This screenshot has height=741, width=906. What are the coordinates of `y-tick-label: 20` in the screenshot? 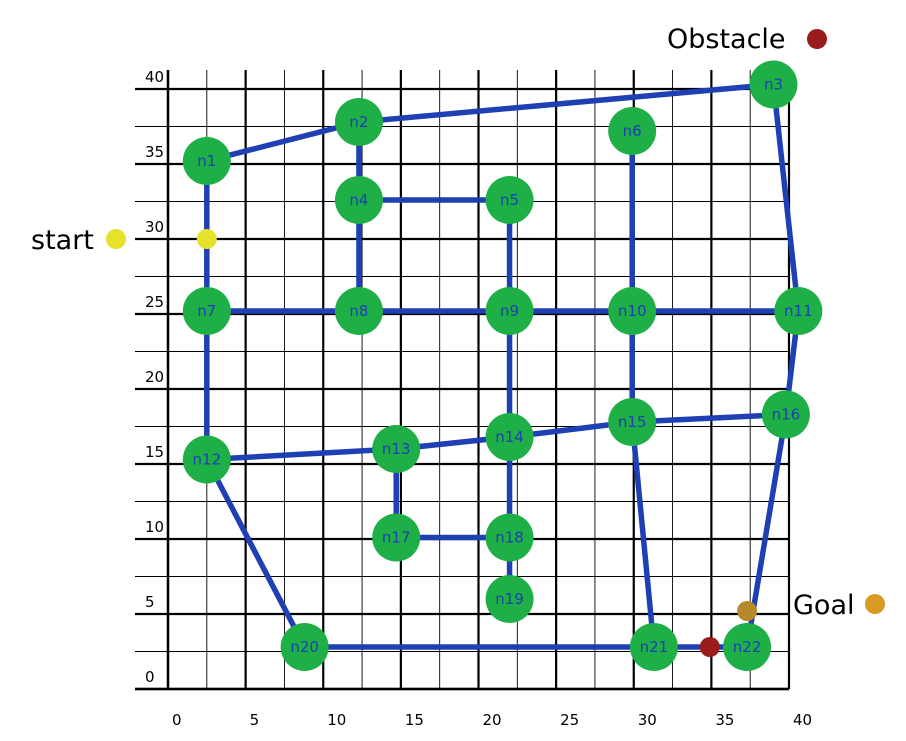 It's located at (154, 377).